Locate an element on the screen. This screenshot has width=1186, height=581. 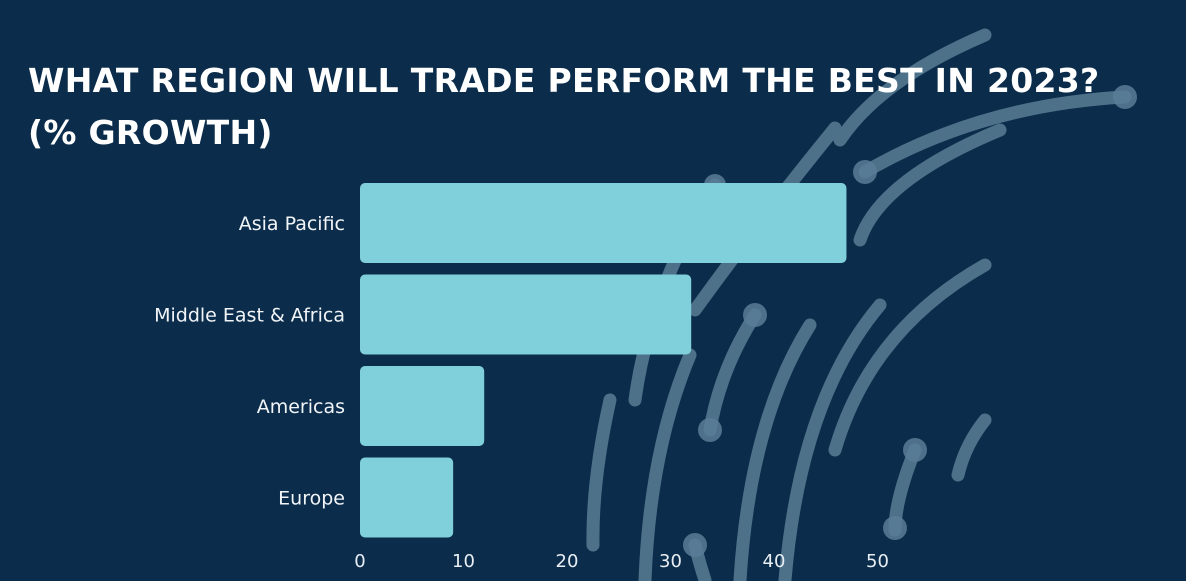
category-label: Asia Pacific is located at coordinates (292, 224).